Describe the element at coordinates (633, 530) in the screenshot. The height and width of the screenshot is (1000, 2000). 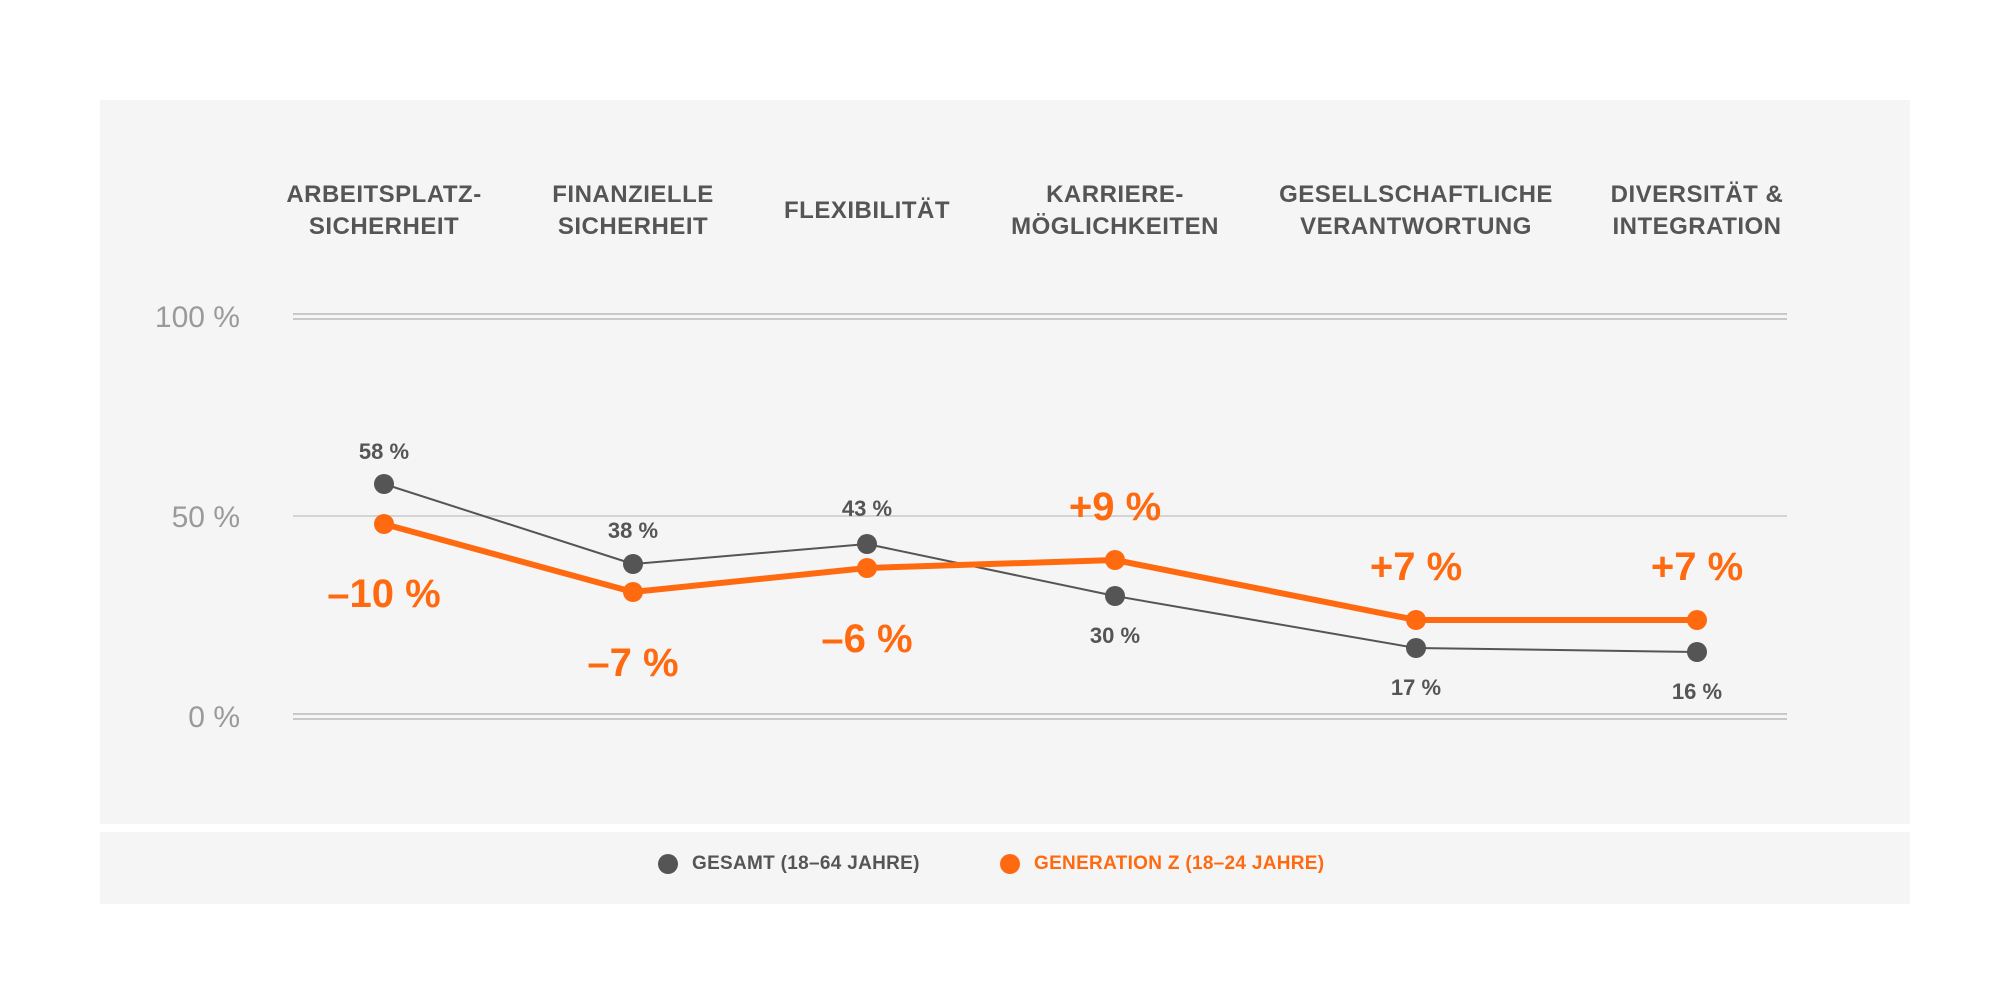
I see `gesamt-data-label-1: 38 %` at that location.